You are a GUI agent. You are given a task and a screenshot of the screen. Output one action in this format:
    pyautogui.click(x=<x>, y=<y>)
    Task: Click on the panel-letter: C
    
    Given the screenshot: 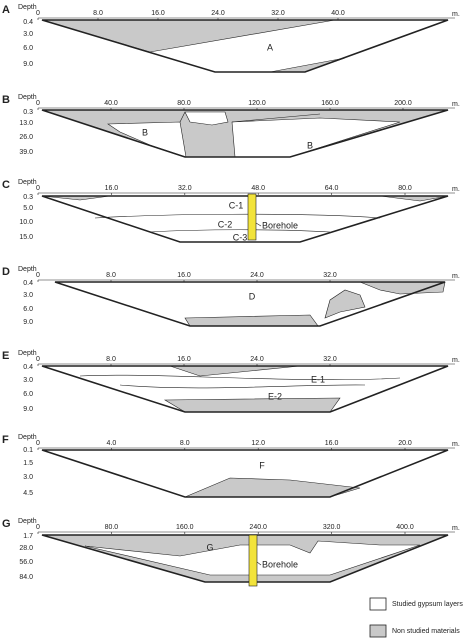 What is the action you would take?
    pyautogui.click(x=6, y=185)
    